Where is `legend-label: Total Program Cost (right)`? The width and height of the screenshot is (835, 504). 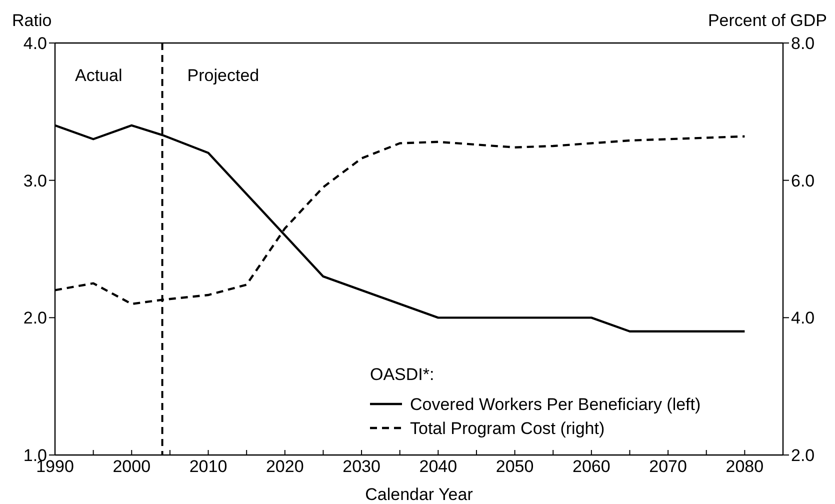 legend-label: Total Program Cost (right) is located at coordinates (507, 428).